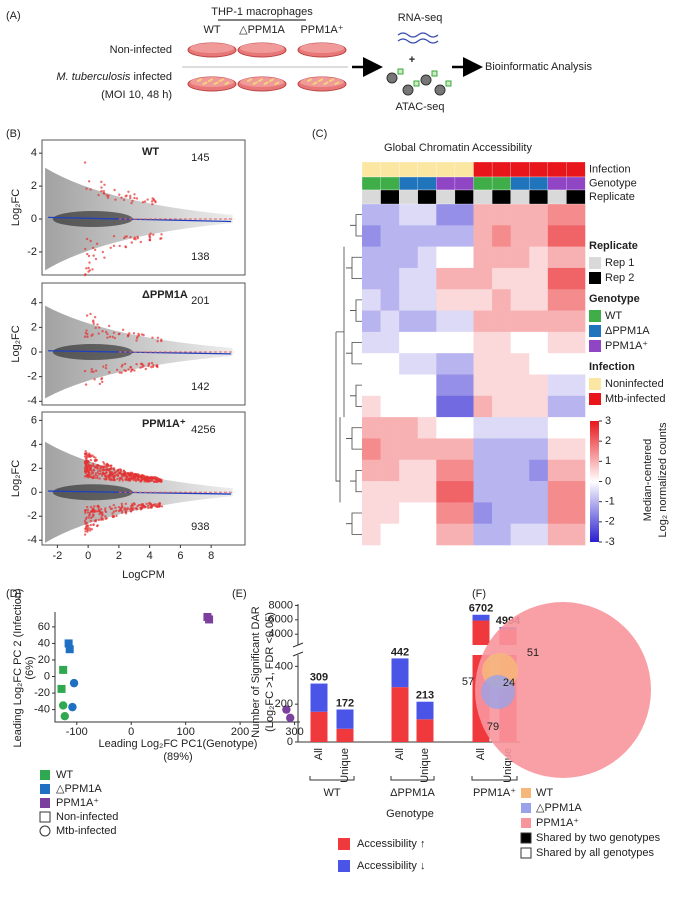 This screenshot has height=904, width=685. I want to click on venn-count: 51, so click(533, 653).